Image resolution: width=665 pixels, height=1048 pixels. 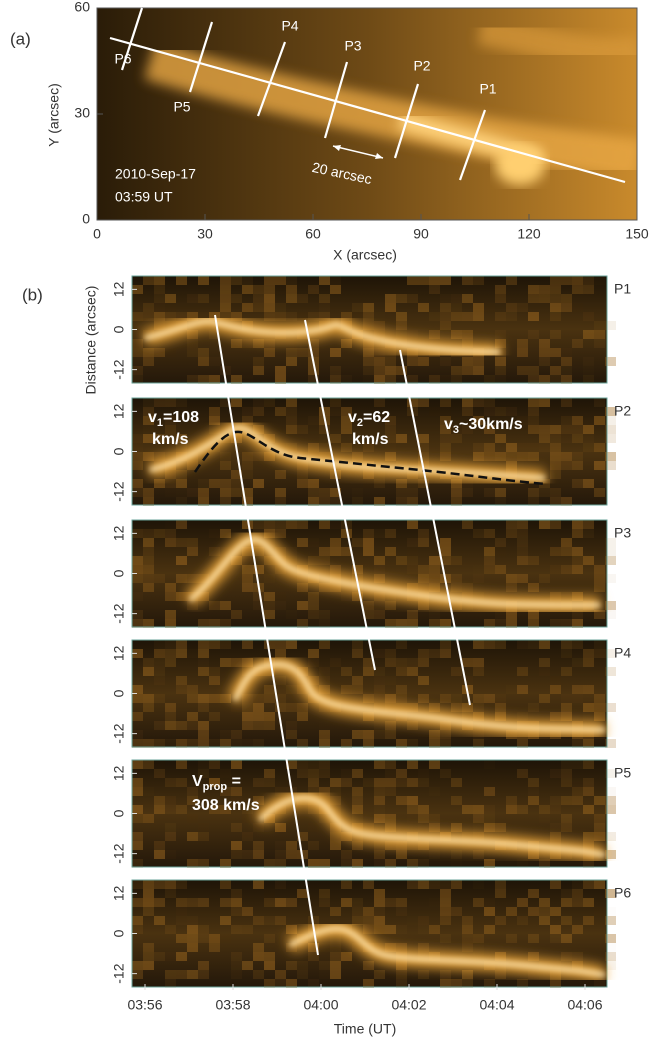 What do you see at coordinates (487, 89) in the screenshot?
I see `slit-label: P1` at bounding box center [487, 89].